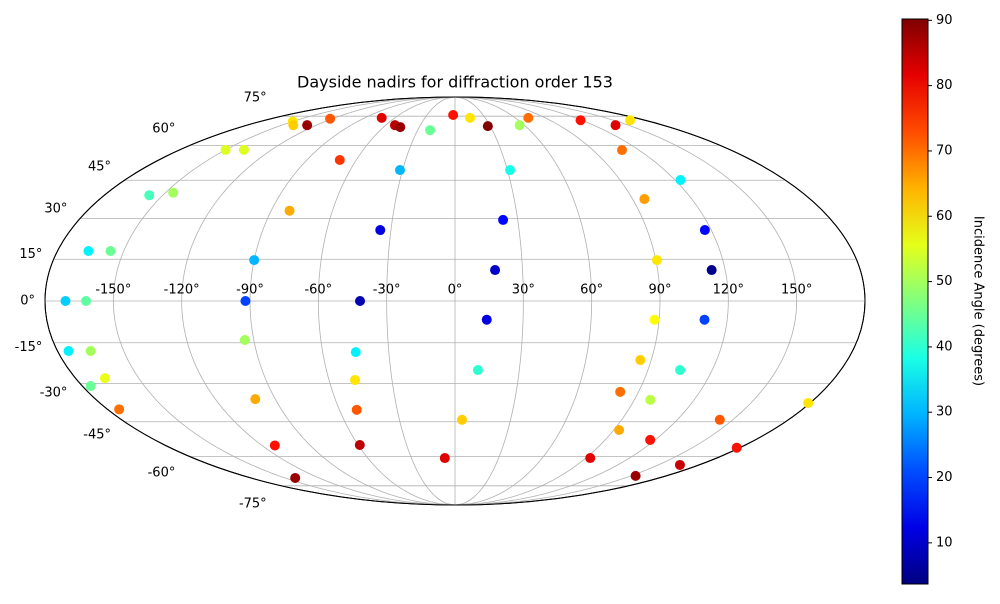  Describe the element at coordinates (796, 290) in the screenshot. I see `x-tick-label: 150°` at that location.